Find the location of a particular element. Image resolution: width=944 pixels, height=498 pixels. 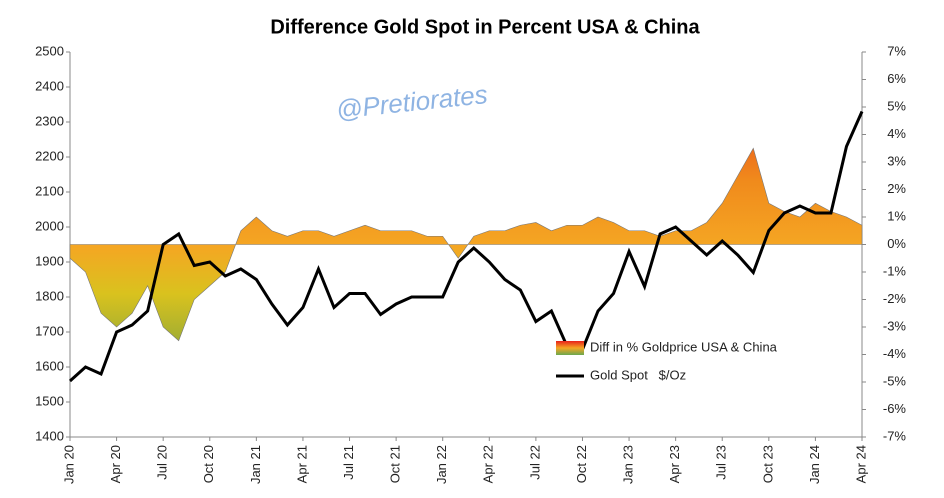

legend-label: Diff in % Goldprice USA & China is located at coordinates (684, 346).